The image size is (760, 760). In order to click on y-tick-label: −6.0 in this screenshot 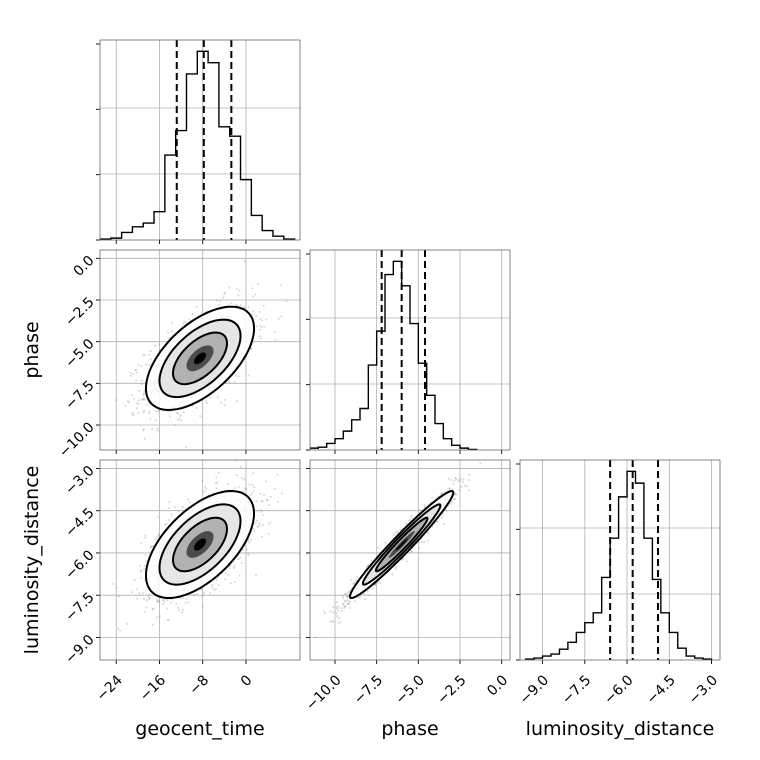, I will do `click(79, 564)`.